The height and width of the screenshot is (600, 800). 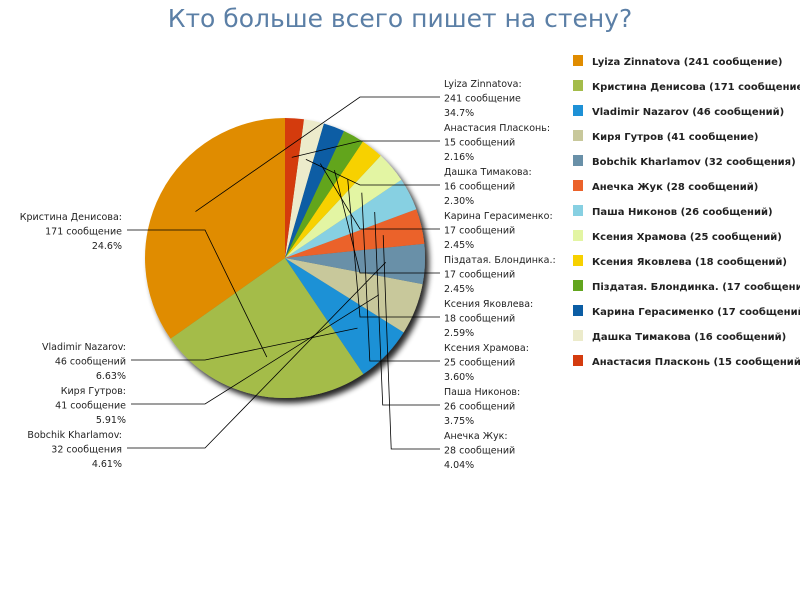 What do you see at coordinates (578, 110) in the screenshot?
I see `legend-swatch-vladimir-nazarov` at bounding box center [578, 110].